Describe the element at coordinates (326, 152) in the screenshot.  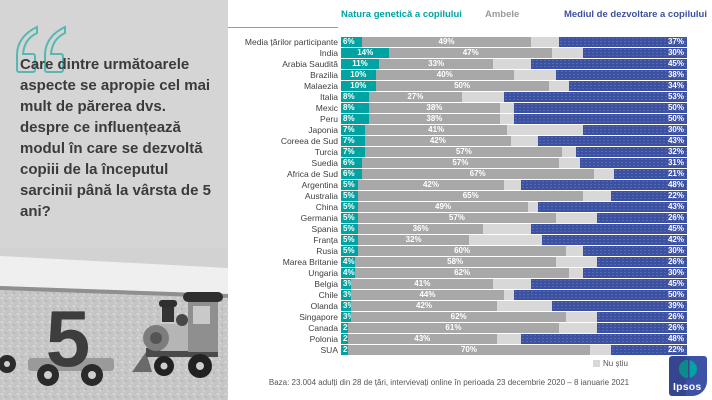
I see `country-label: Turcia` at that location.